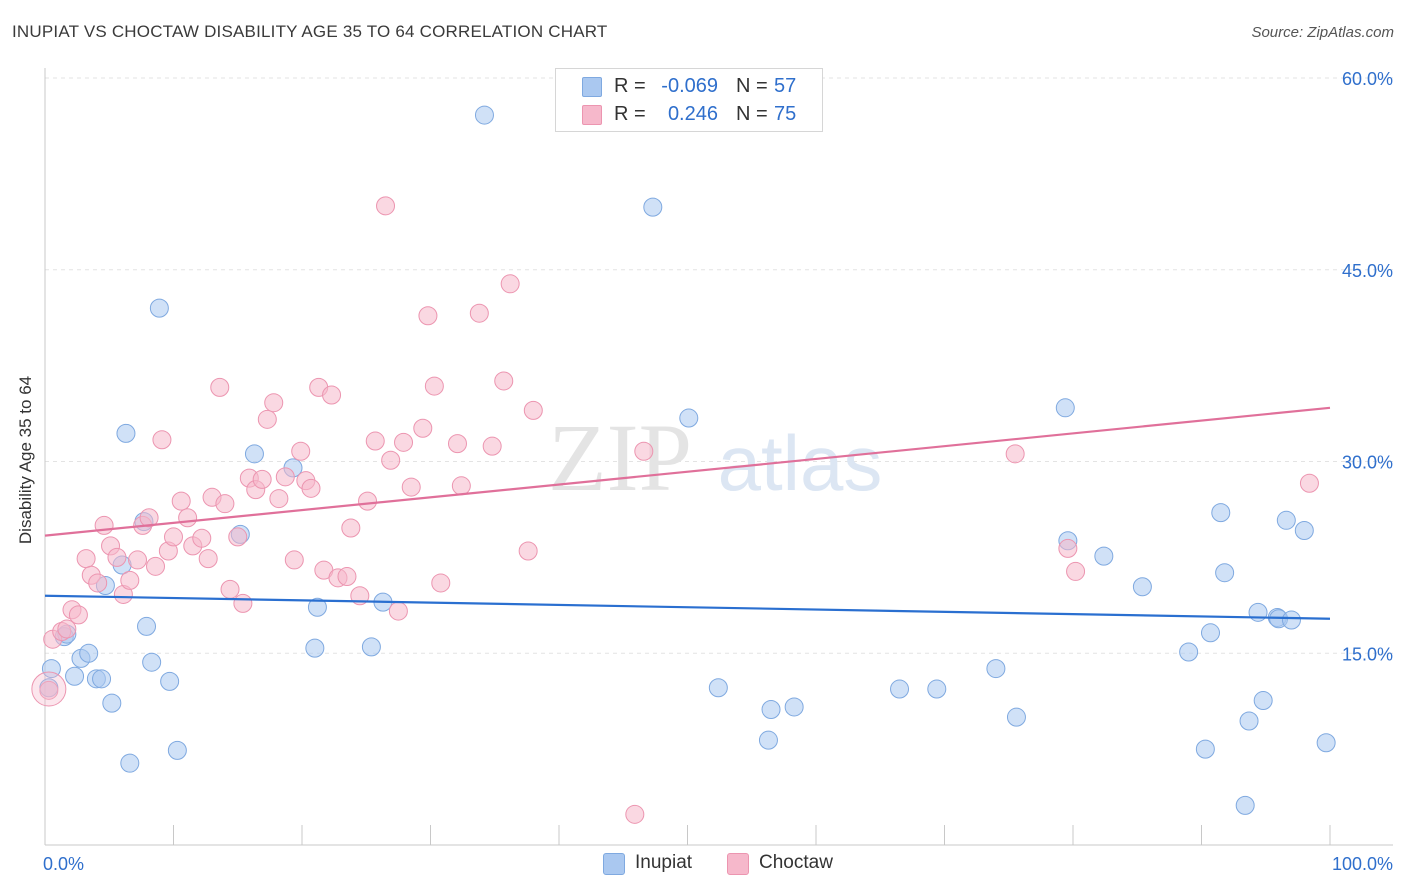 This screenshot has width=1406, height=892. What do you see at coordinates (785, 86) in the screenshot?
I see `legend-n-value: 57` at bounding box center [785, 86].